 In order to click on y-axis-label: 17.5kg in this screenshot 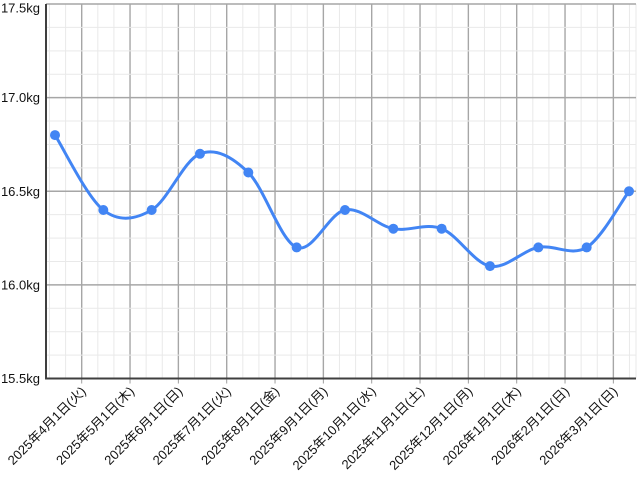, I will do `click(20, 8)`.